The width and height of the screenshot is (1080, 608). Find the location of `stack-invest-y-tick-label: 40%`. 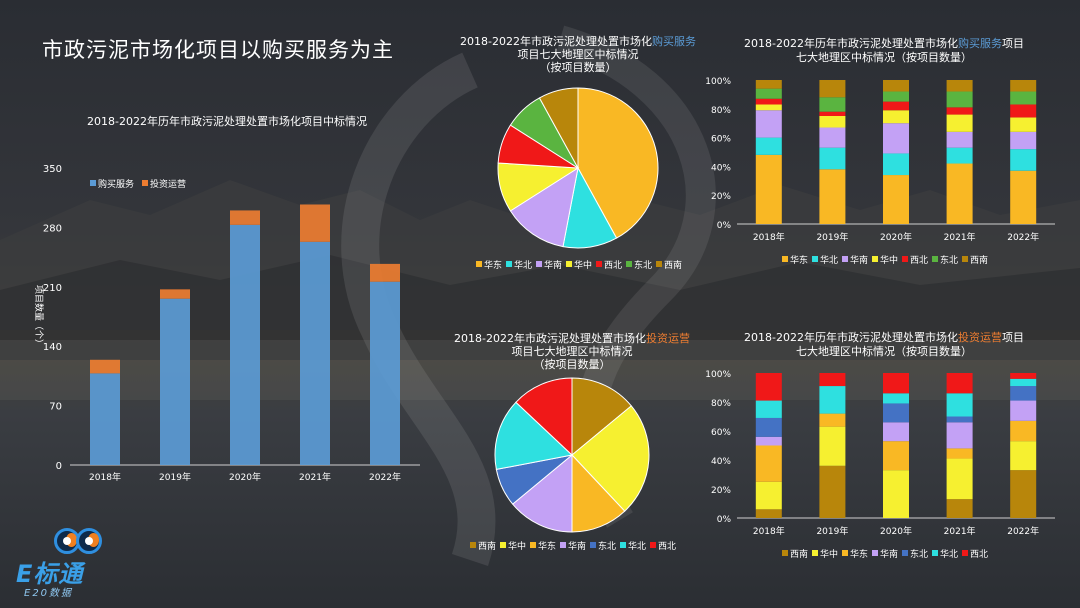

stack-invest-y-tick-label: 40% is located at coordinates (721, 462).